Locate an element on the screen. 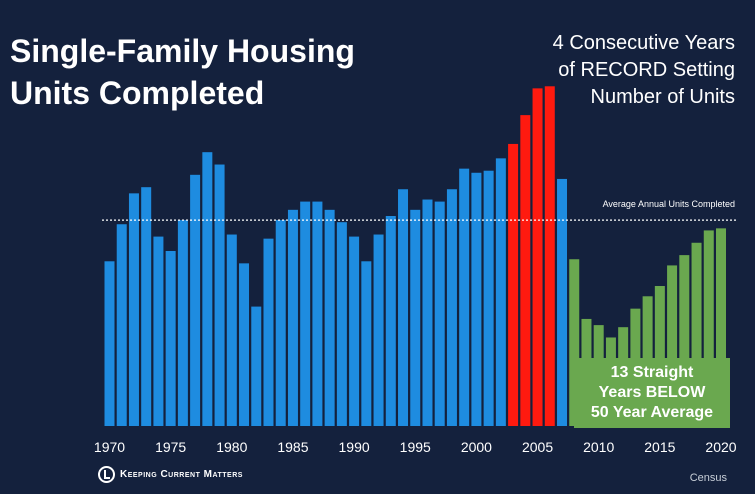 The height and width of the screenshot is (494, 755). bar-1991 is located at coordinates (366, 343).